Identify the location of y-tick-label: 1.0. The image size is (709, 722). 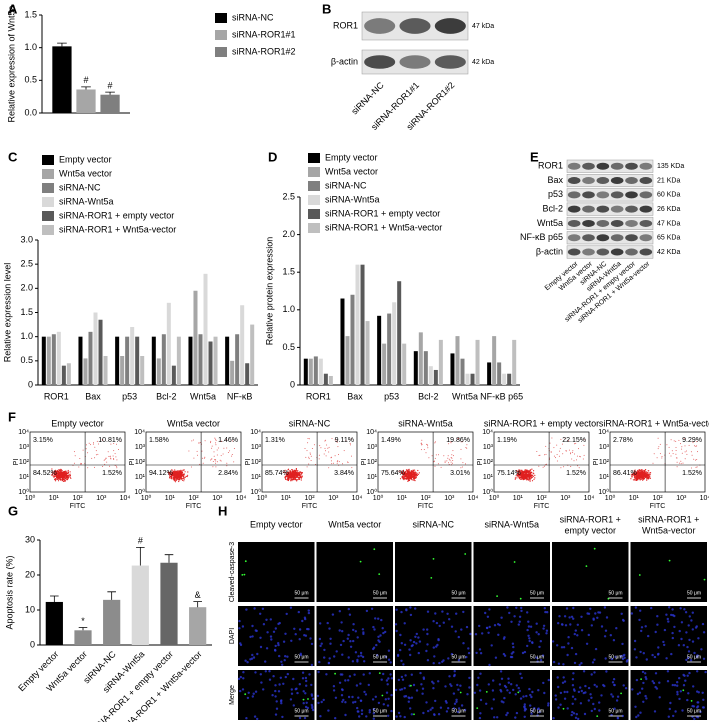
(26, 336).